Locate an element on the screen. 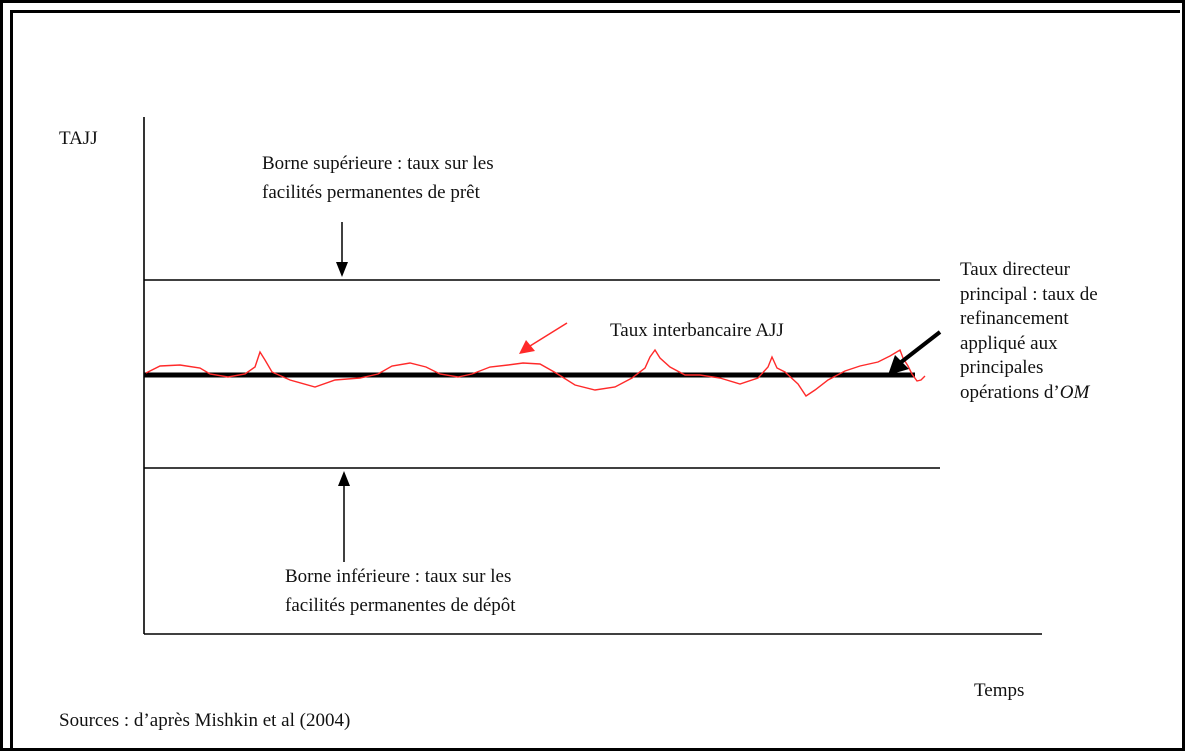 The width and height of the screenshot is (1185, 751). policy-rate-label-line-2: principal : taux de is located at coordinates (1029, 294).